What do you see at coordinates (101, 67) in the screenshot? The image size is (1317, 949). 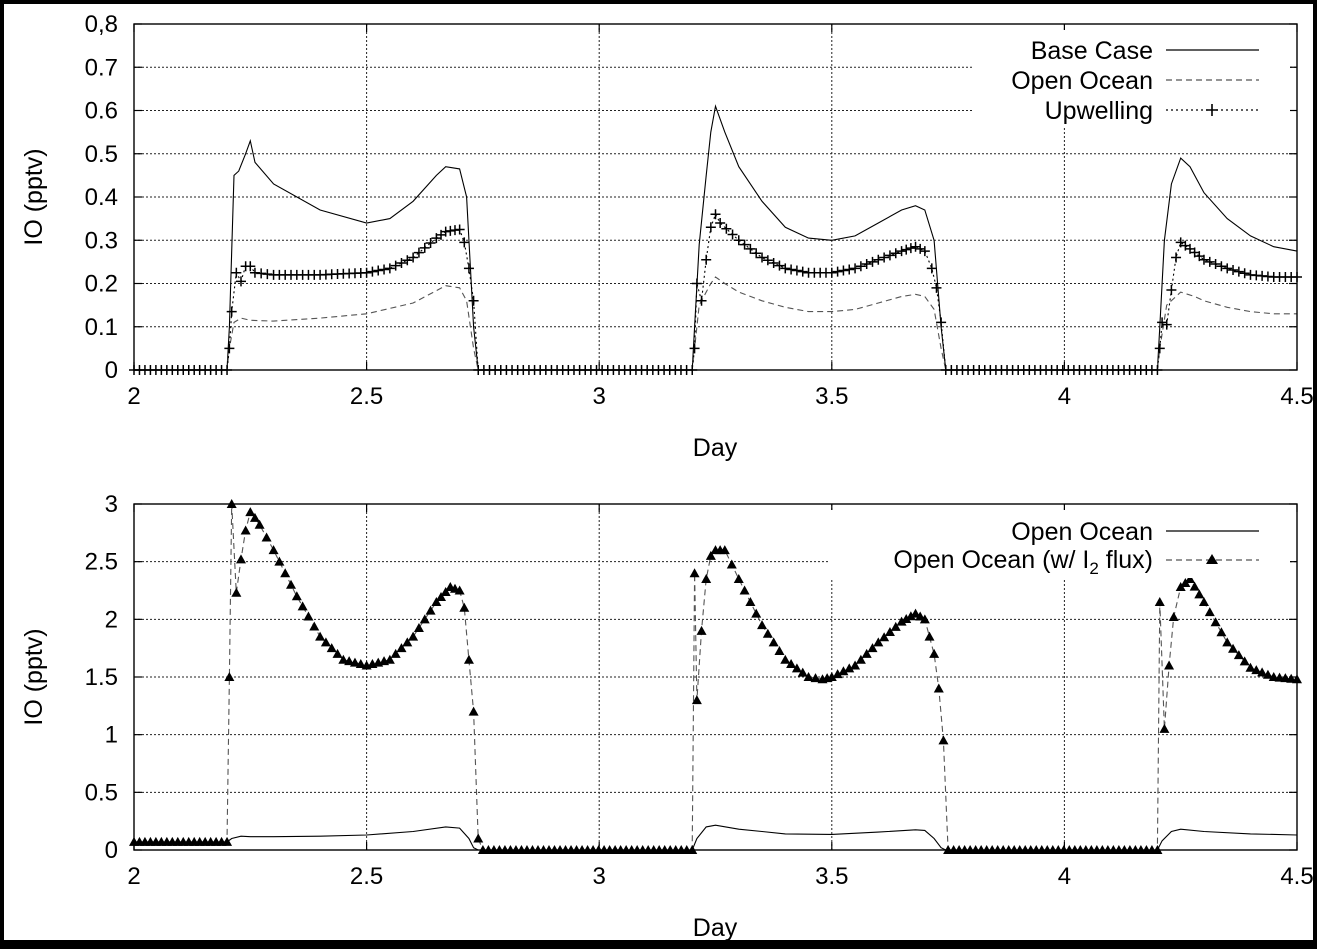 I see `top-ytick-label: 0.7` at bounding box center [101, 67].